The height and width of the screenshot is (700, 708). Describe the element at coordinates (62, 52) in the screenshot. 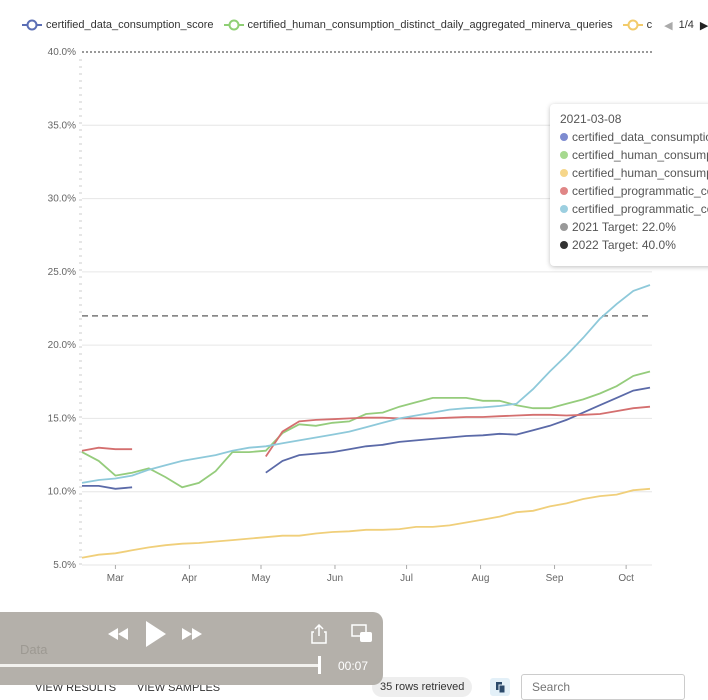

I see `y-tick-label: 40.0%` at that location.